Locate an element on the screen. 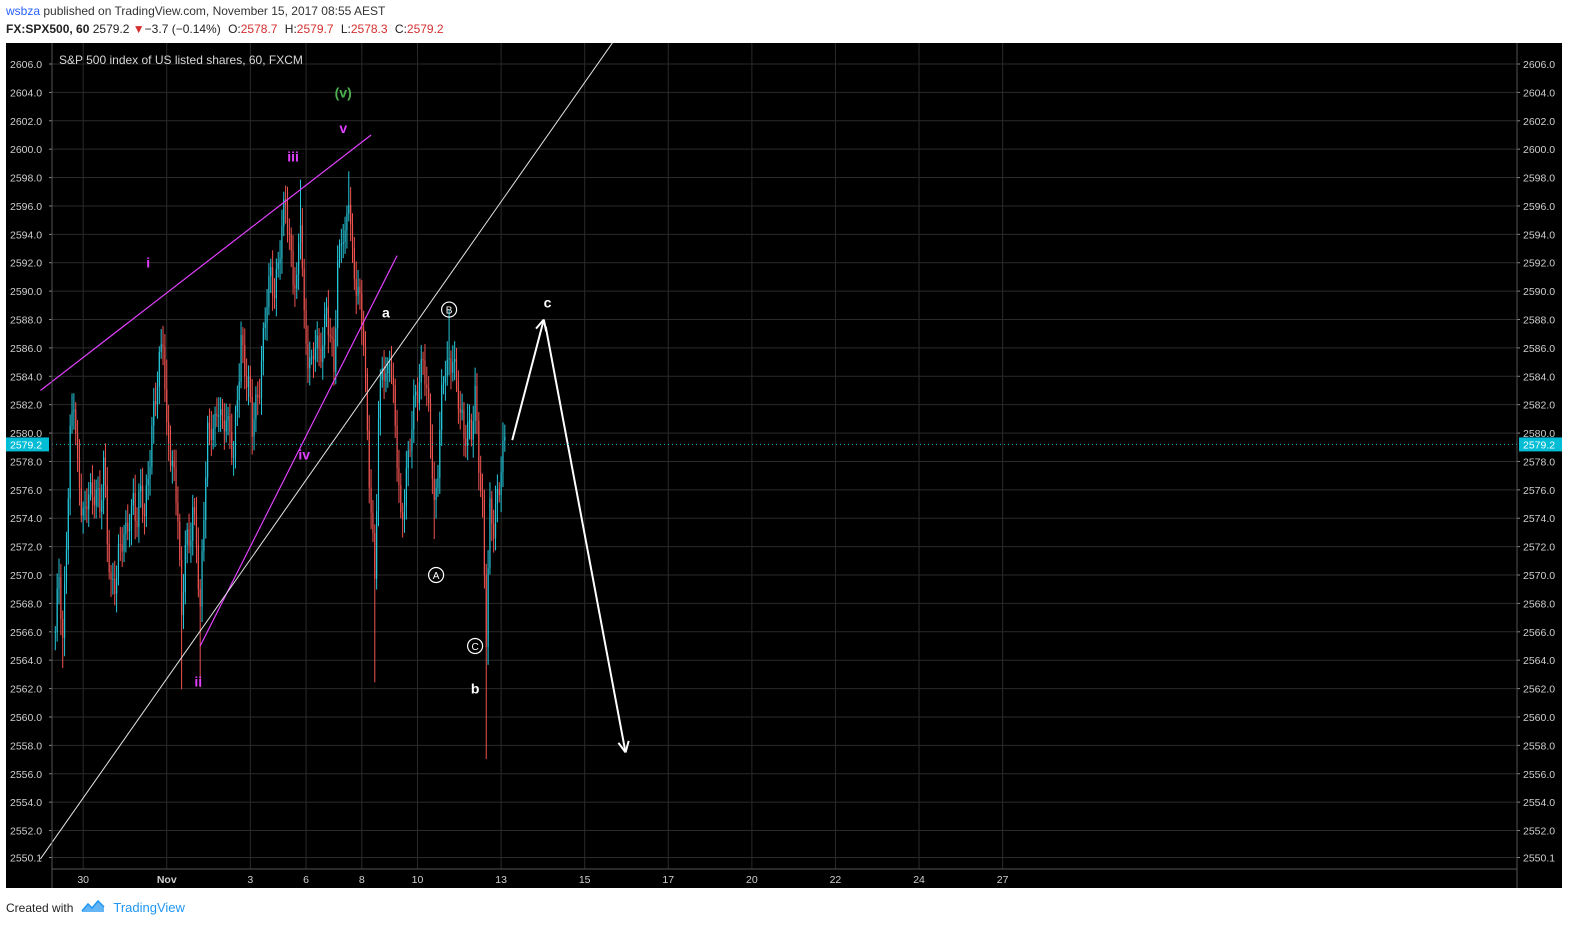  low-label: L: is located at coordinates (345, 29).